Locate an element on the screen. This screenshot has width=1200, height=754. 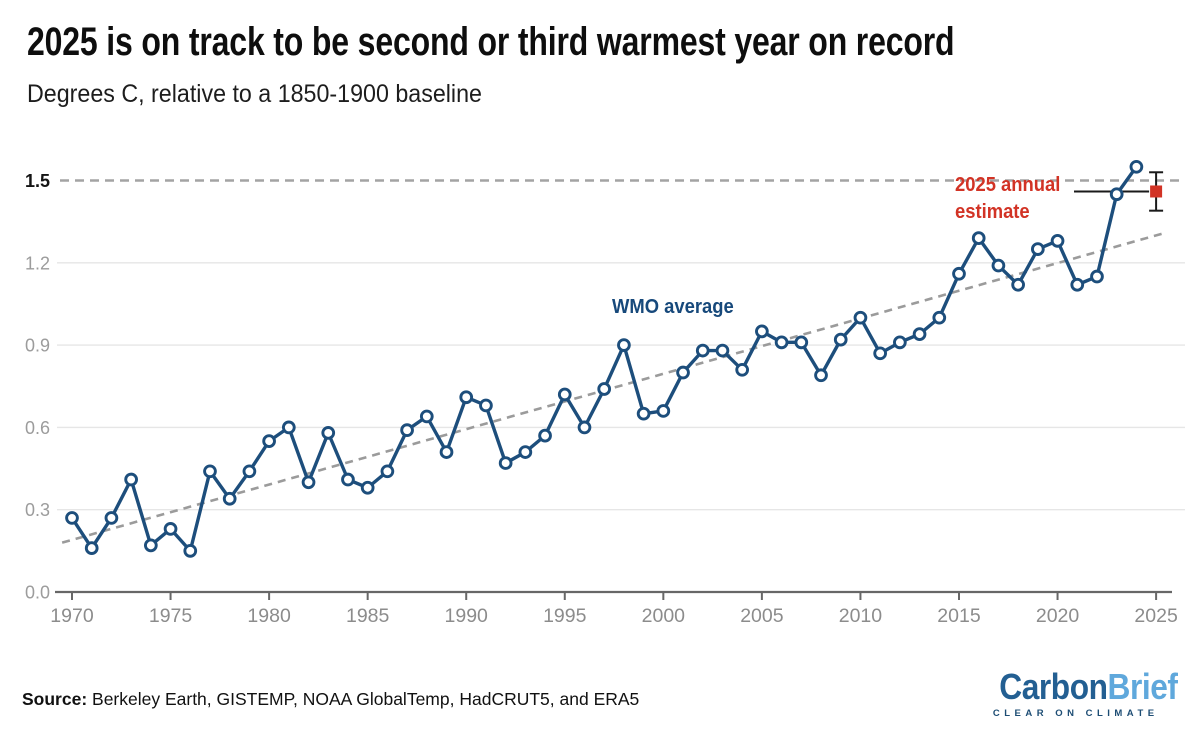
data-point-2016 is located at coordinates (978, 238).